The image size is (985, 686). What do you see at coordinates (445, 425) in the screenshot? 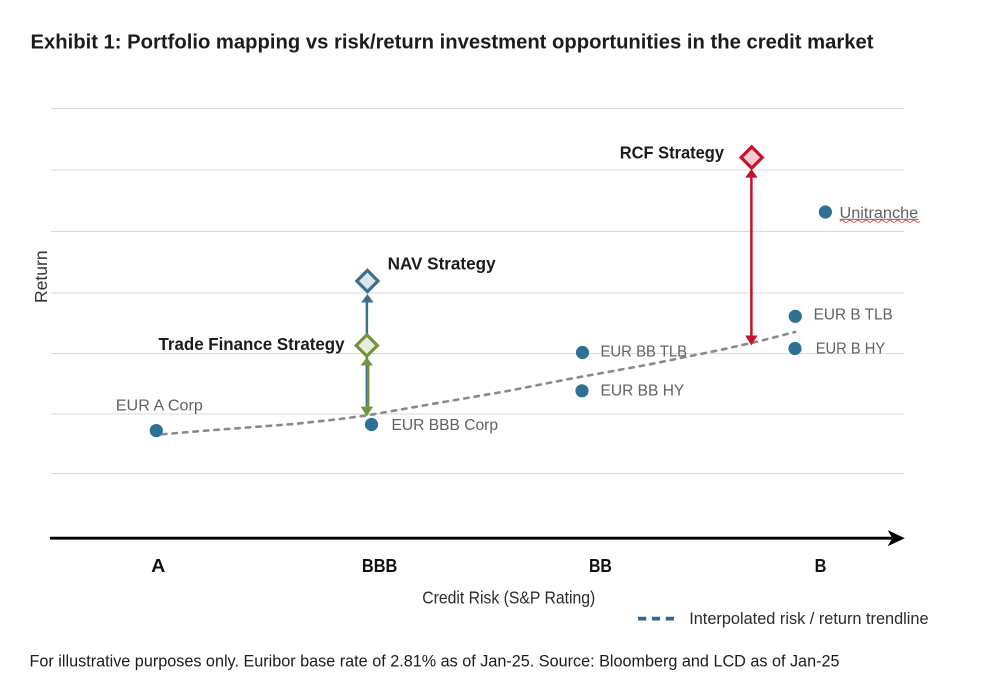
I see `svg-text: EUR BBB Corp` at bounding box center [445, 425].